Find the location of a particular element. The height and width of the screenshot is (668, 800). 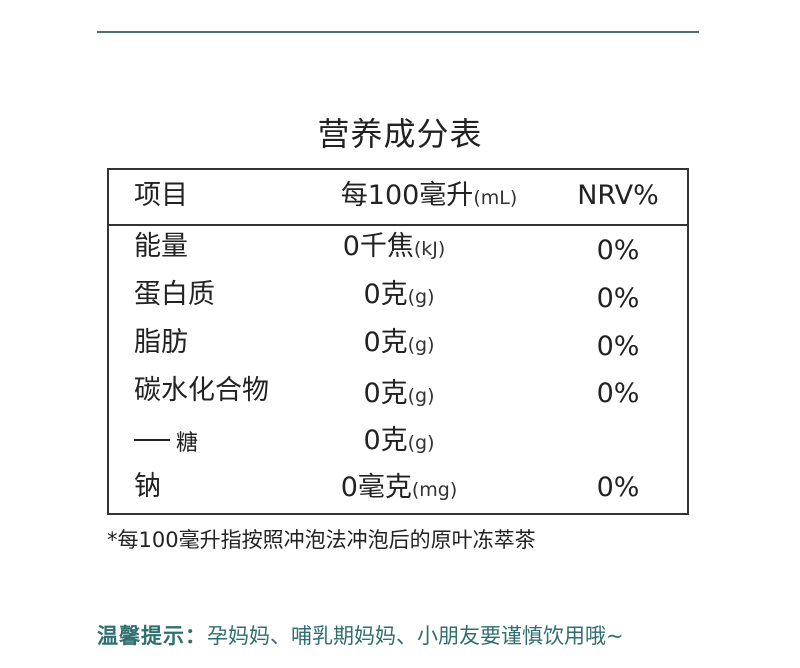

header-item: 项目 is located at coordinates (161, 195).